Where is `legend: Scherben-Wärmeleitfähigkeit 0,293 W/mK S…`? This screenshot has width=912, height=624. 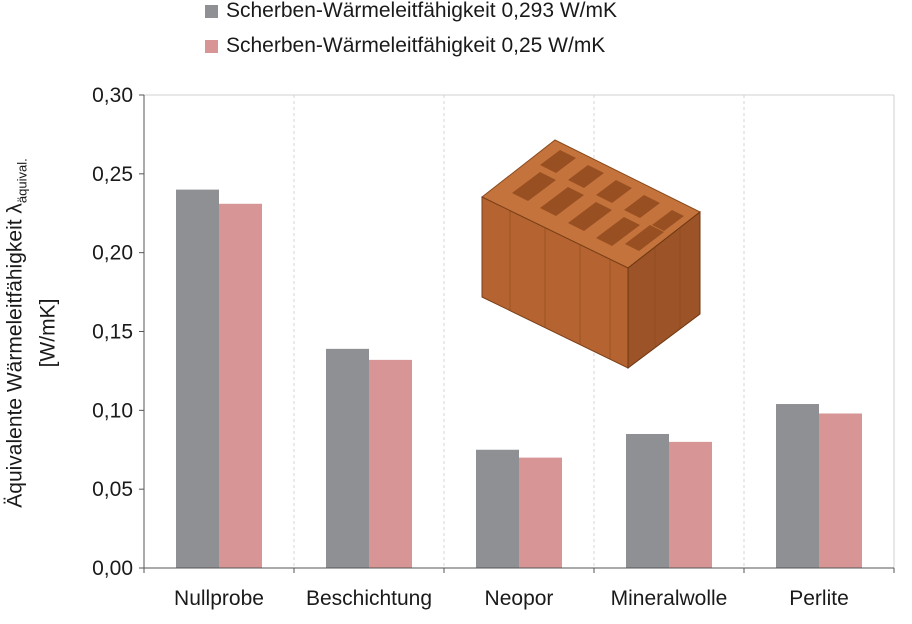
legend: Scherben-Wärmeleitfähigkeit 0,293 W/mK S… is located at coordinates (411, 35).